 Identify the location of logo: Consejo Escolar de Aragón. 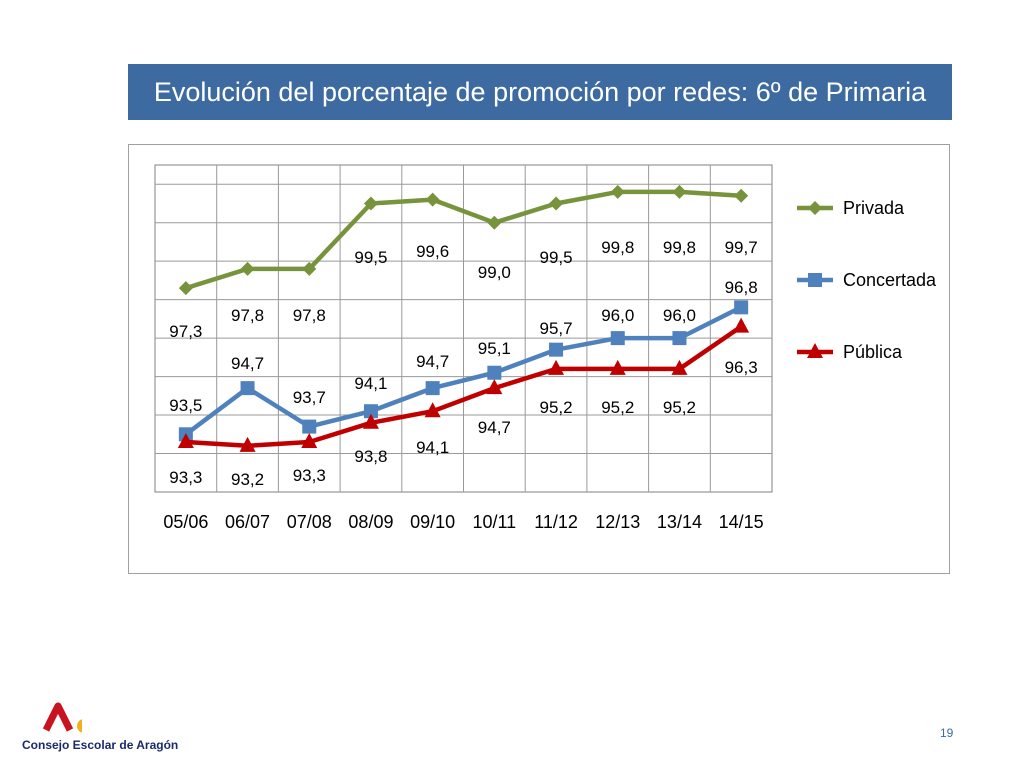
(100, 728).